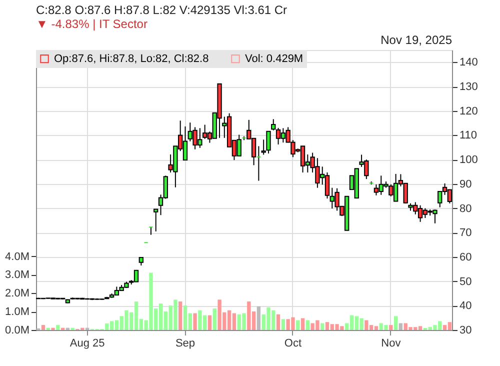  What do you see at coordinates (17, 294) in the screenshot?
I see `y2-tick-label: 2.0M` at bounding box center [17, 294].